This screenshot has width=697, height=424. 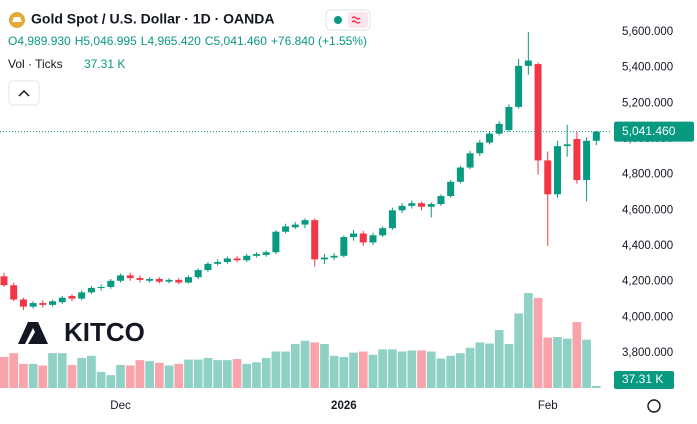 I want to click on watermark: KITCO, so click(x=81, y=332).